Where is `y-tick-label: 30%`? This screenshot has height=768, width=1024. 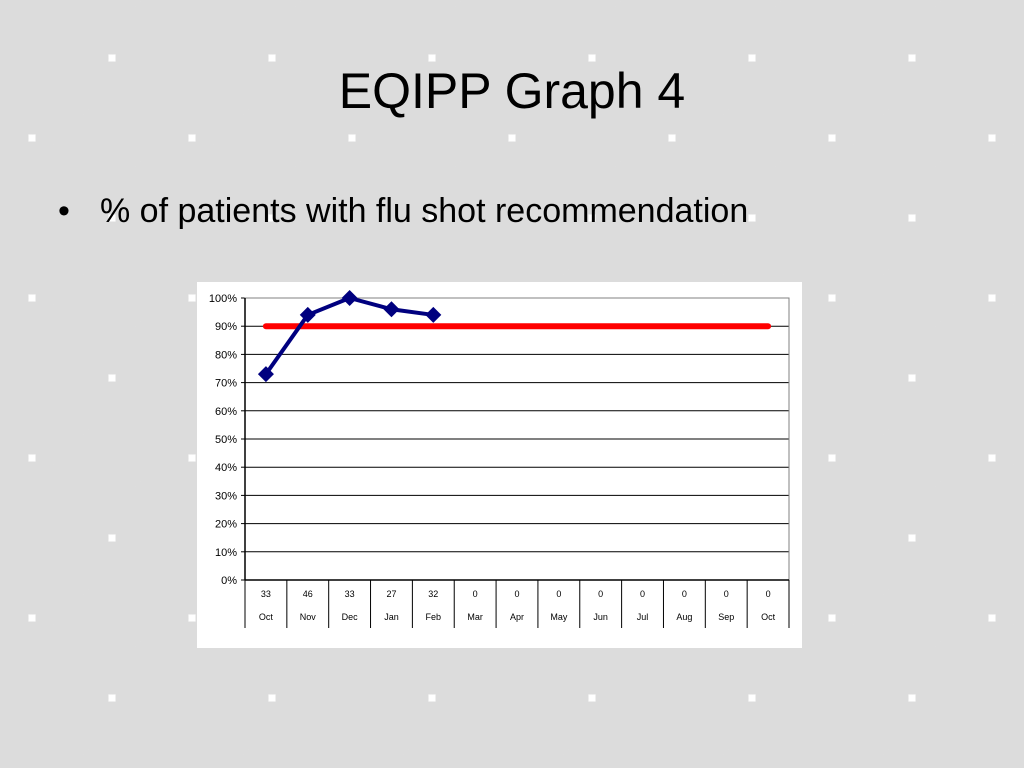
y-tick-label: 30% is located at coordinates (226, 496).